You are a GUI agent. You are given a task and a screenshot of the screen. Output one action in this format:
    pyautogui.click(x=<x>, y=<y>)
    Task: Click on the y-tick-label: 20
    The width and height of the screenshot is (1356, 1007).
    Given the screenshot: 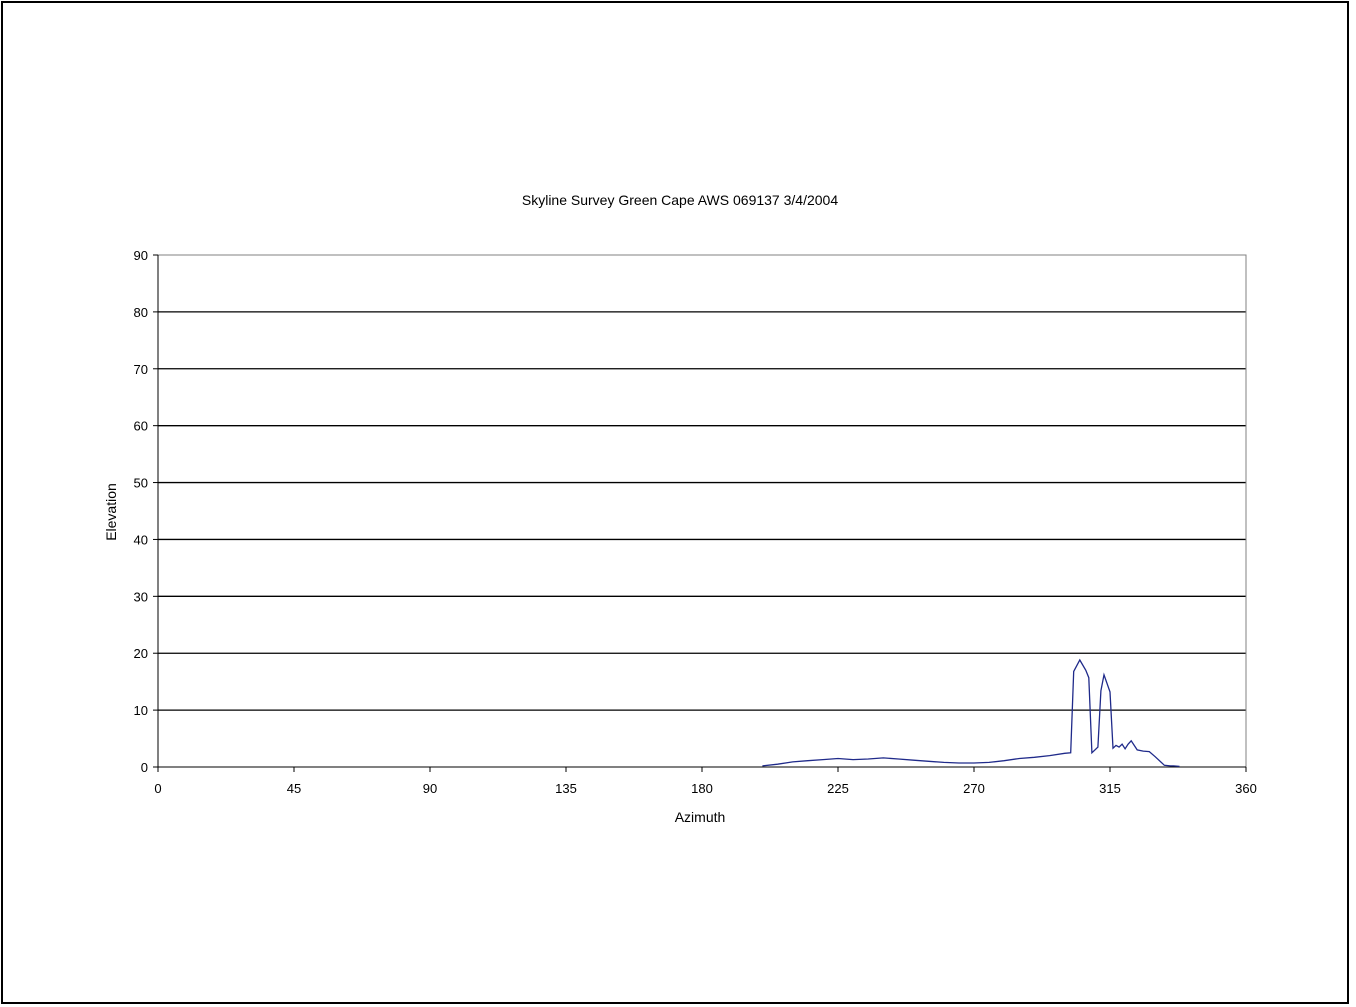 What is the action you would take?
    pyautogui.click(x=141, y=653)
    